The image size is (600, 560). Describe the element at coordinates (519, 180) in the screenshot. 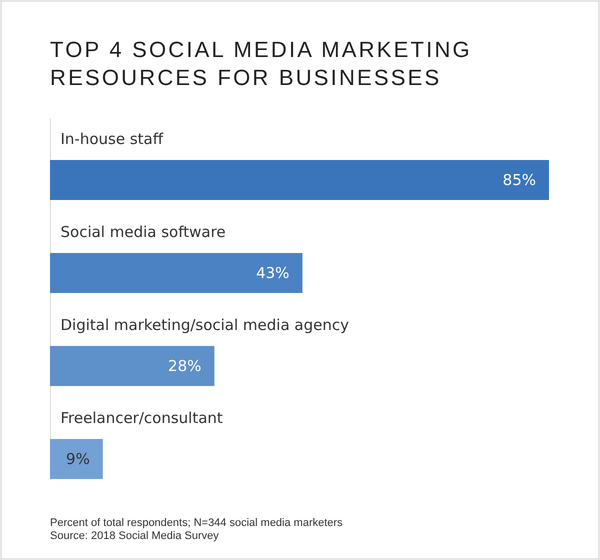

I see `data-label: 85%` at that location.